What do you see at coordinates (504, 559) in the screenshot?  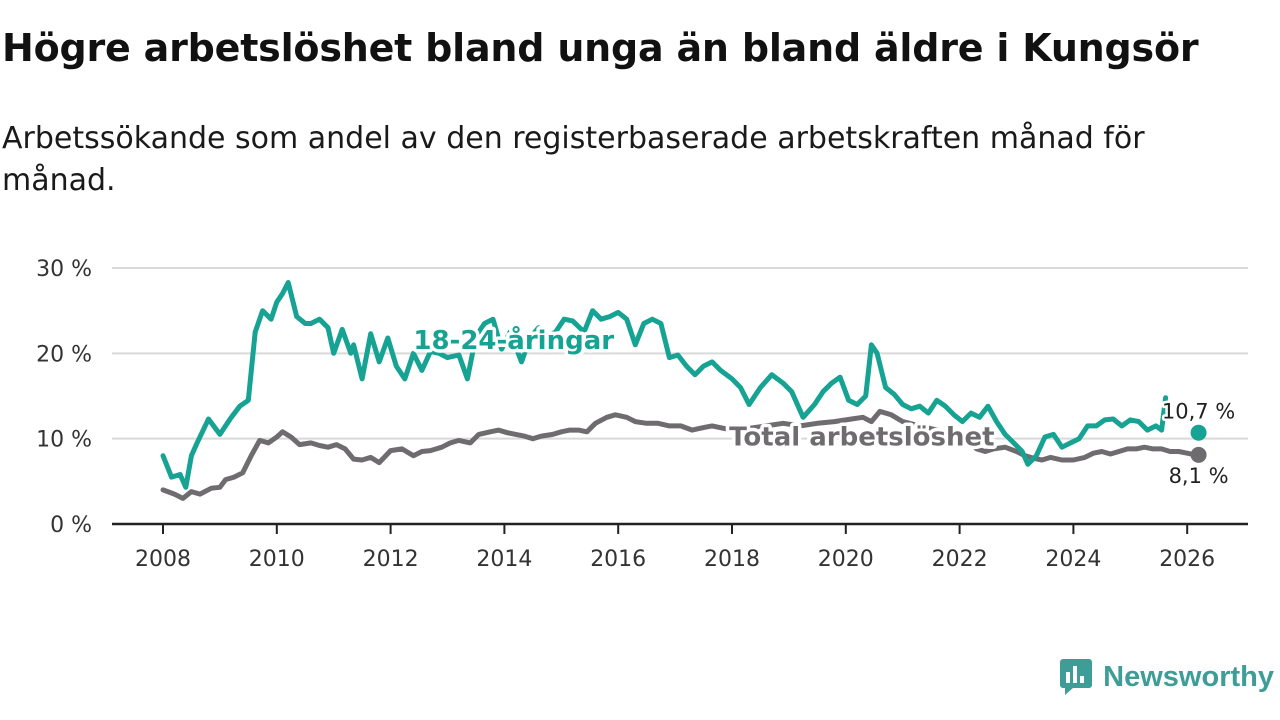 I see `x-tick-label: 2014` at bounding box center [504, 559].